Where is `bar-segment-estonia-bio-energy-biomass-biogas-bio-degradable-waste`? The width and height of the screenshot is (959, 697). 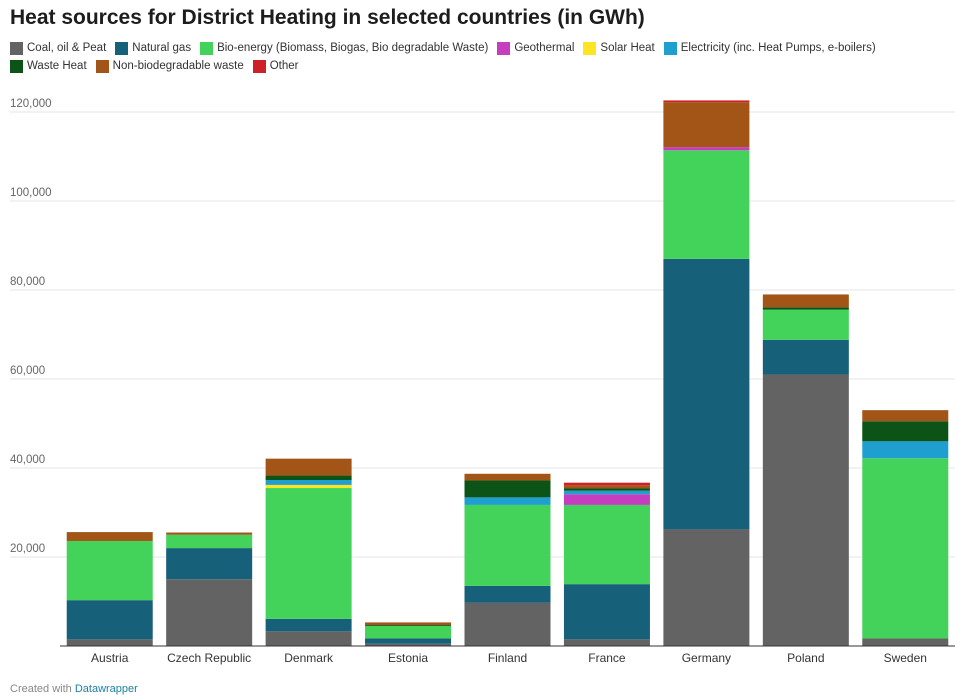
bar-segment-estonia-bio-energy-biomass-biogas-bio-degradable-waste is located at coordinates (408, 632).